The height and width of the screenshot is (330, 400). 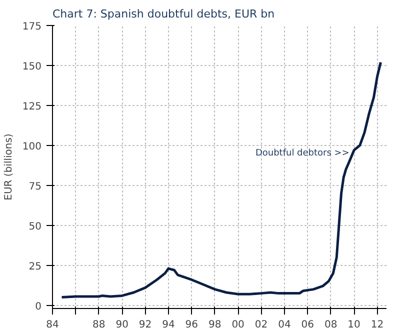 I want to click on x-tick-label: 08, so click(x=331, y=325).